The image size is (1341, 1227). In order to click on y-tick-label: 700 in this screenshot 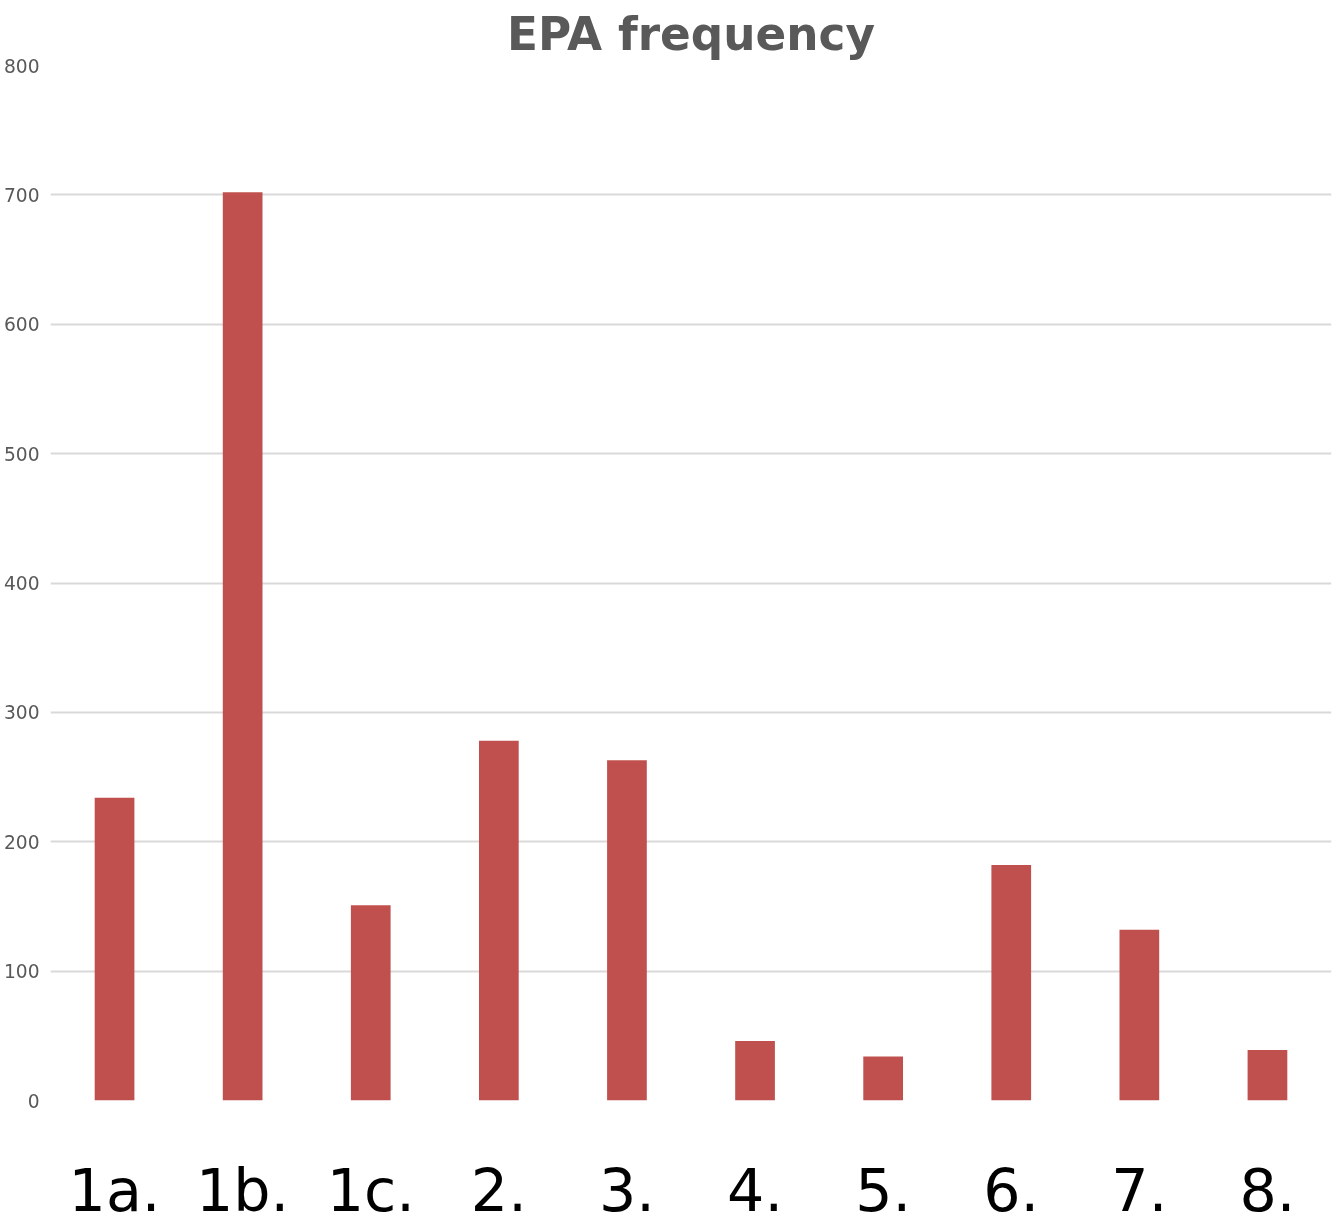, I will do `click(21, 195)`.